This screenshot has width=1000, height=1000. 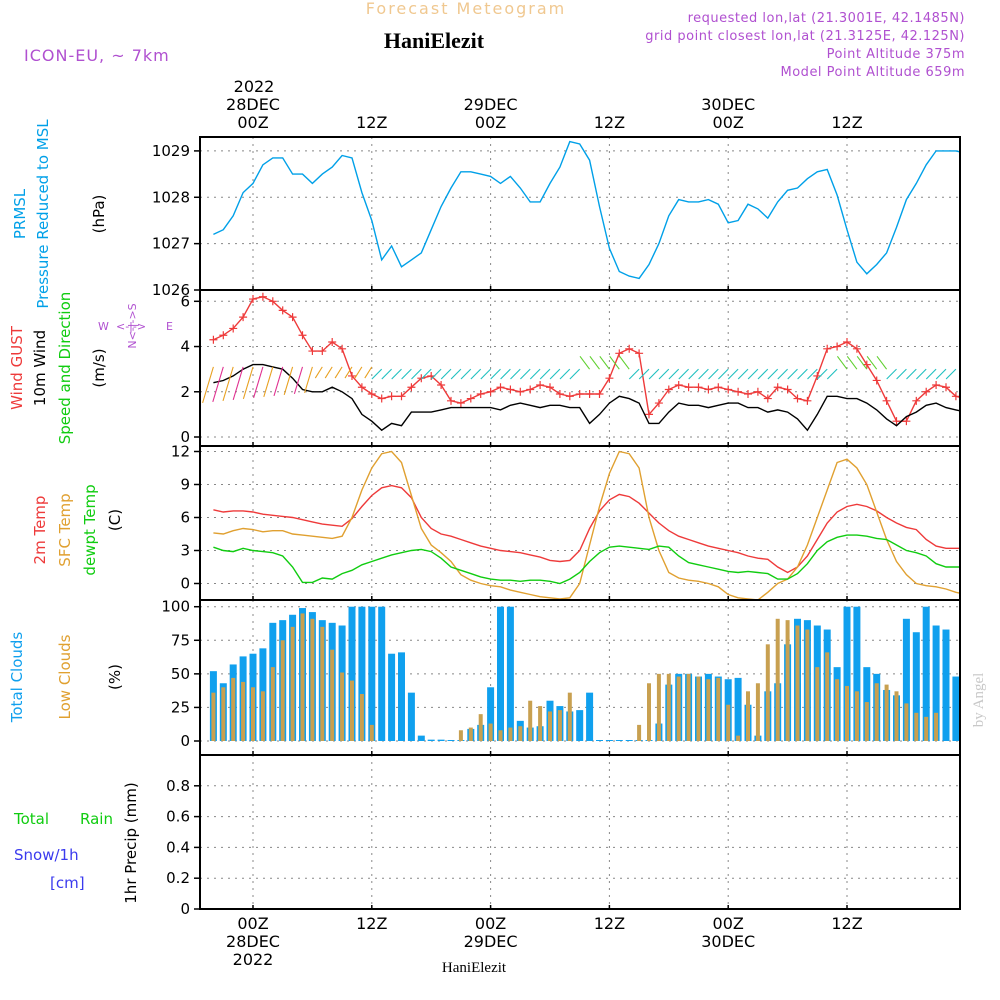 What do you see at coordinates (77, 529) in the screenshot?
I see `temp-label: 2m Temp SFC Temp dewpt Temp (C)` at bounding box center [77, 529].